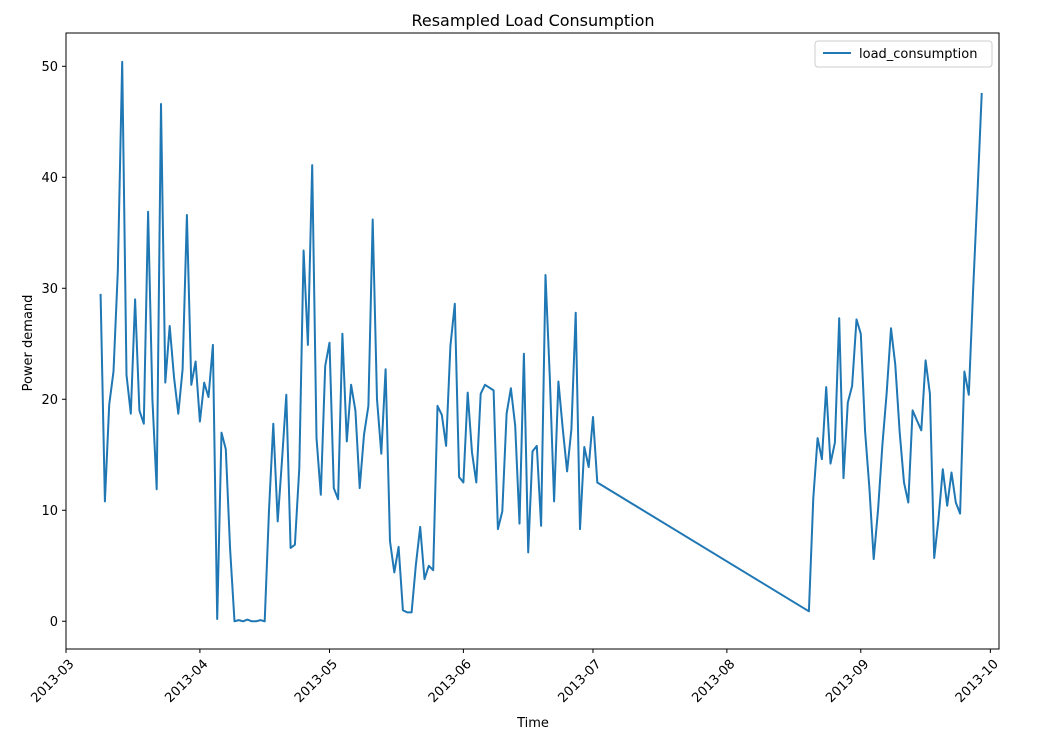 The width and height of the screenshot is (1062, 742). I want to click on y-axis-title: Power demand, so click(28, 343).